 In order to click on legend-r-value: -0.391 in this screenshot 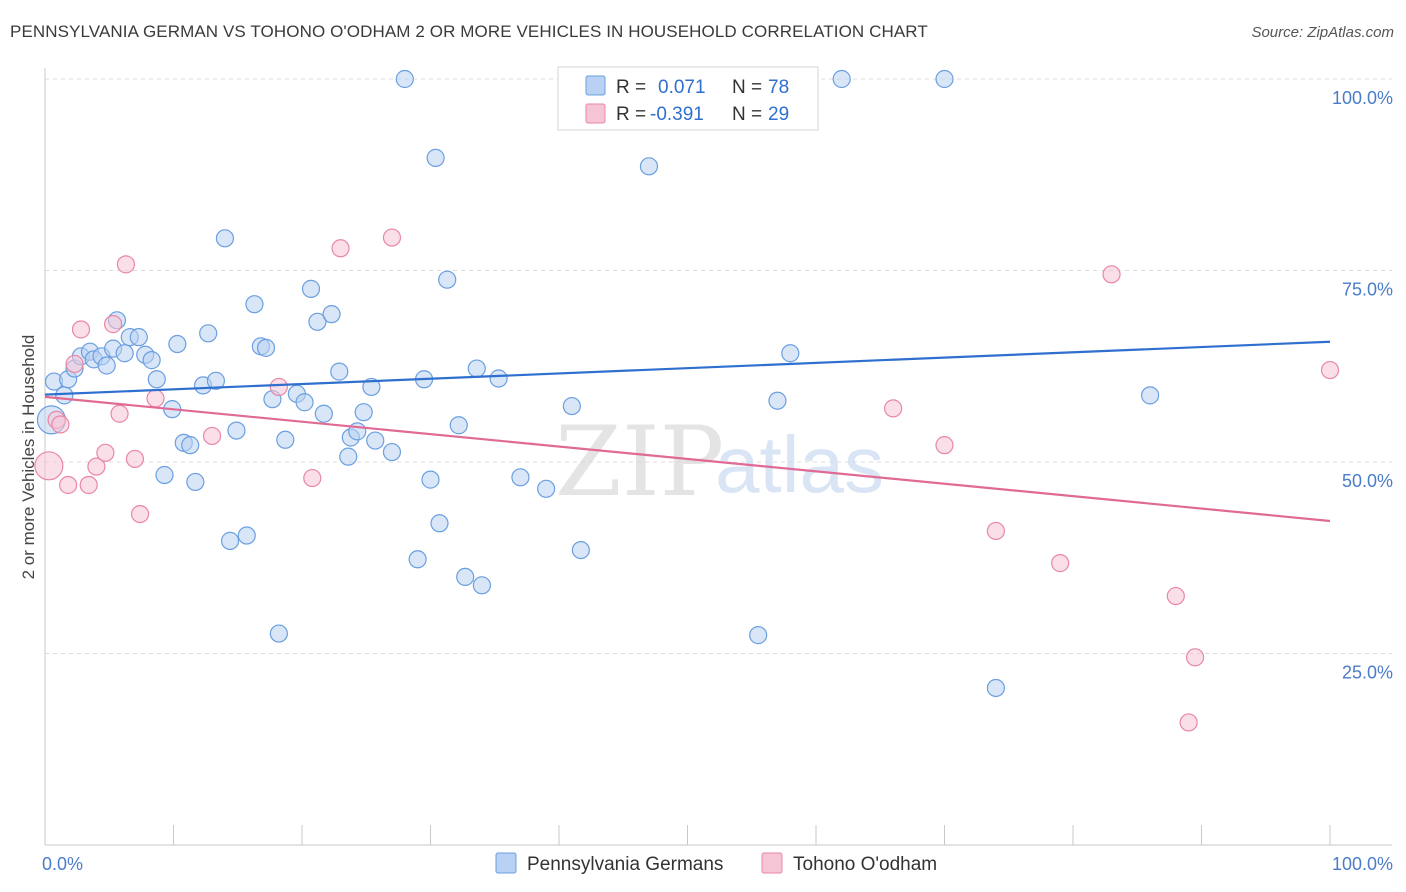, I will do `click(677, 114)`.